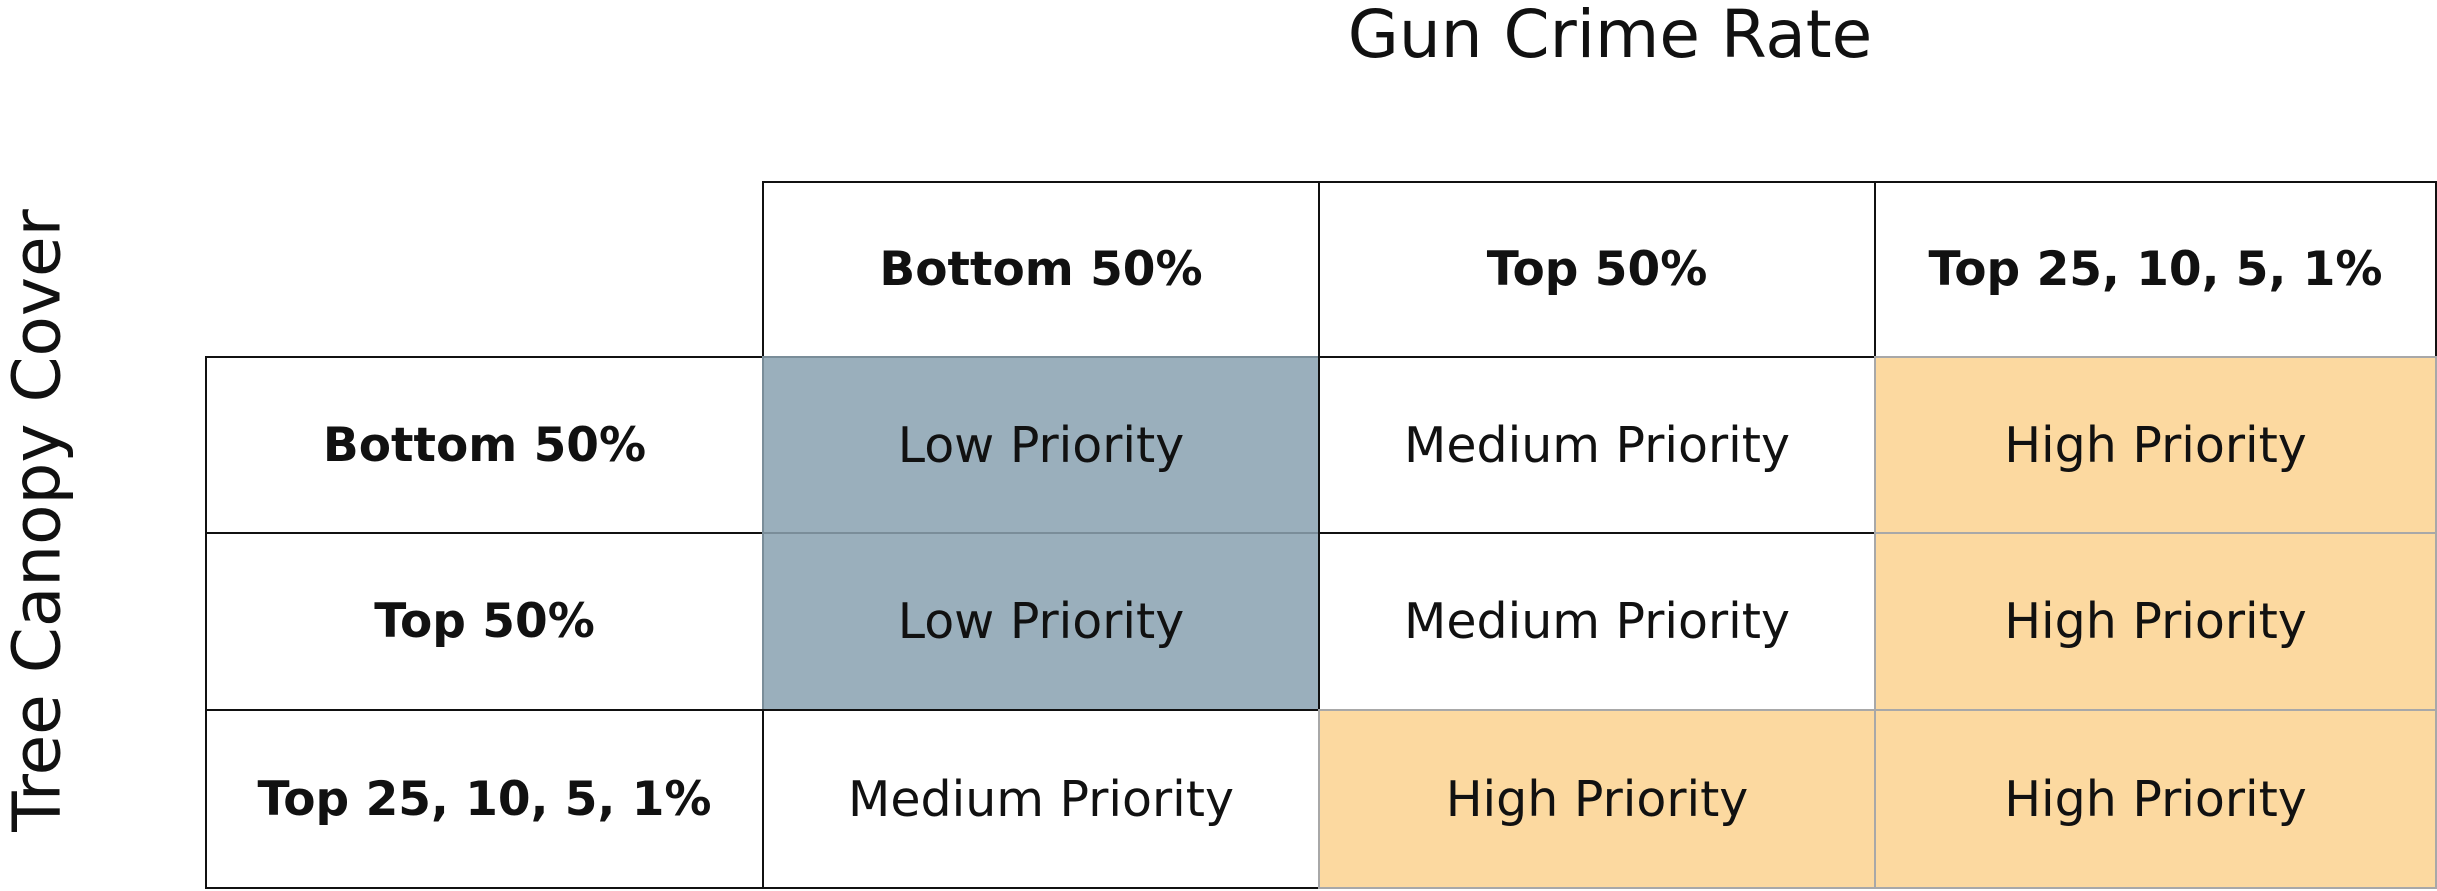 The height and width of the screenshot is (891, 2437). Describe the element at coordinates (484, 445) in the screenshot. I see `row-header: Bottom 50%` at that location.